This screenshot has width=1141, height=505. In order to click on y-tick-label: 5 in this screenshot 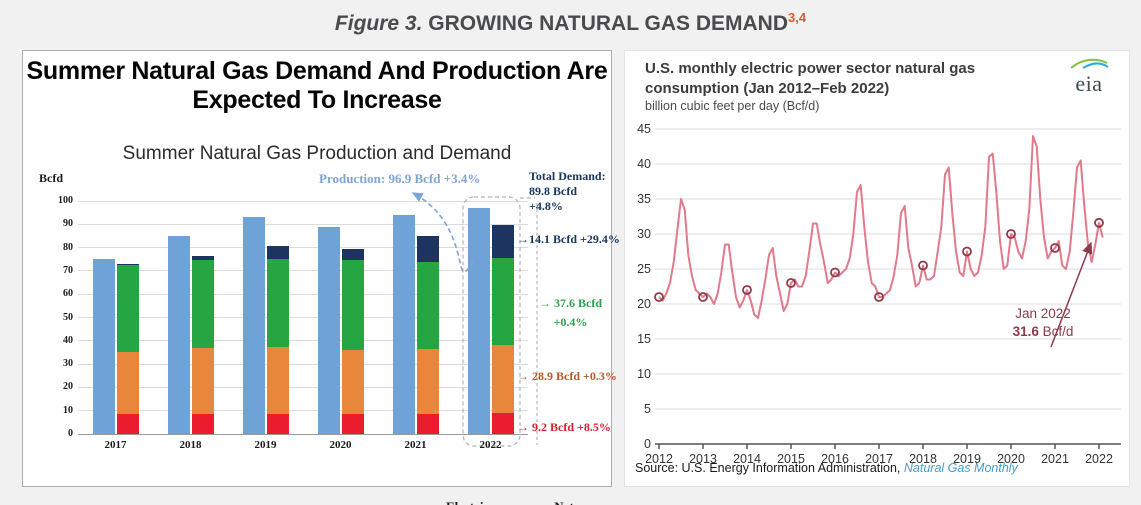, I will do `click(647, 409)`.